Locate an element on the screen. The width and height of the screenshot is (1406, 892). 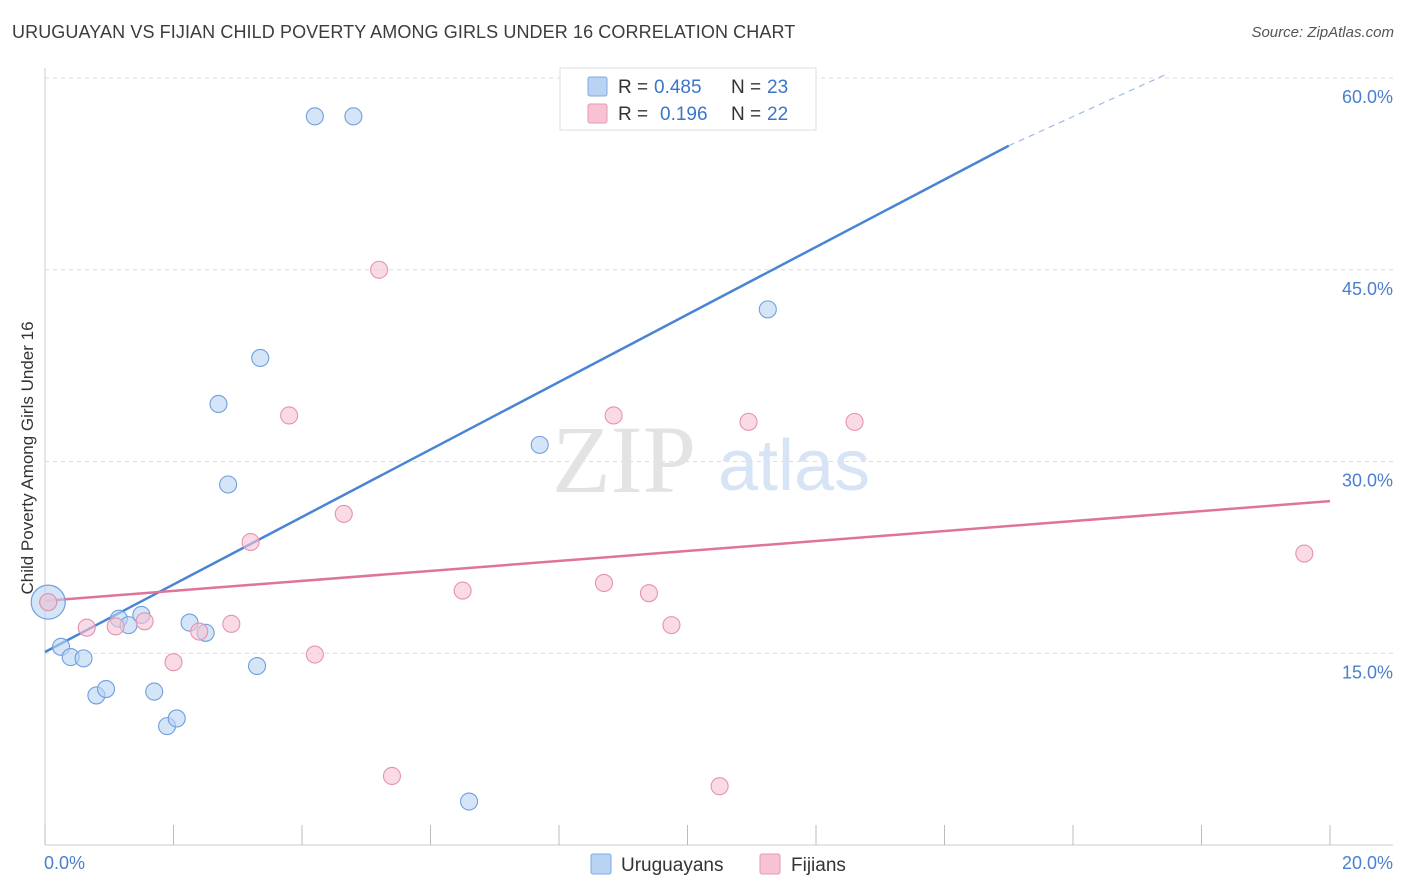
legend-n-label-1: N = is located at coordinates (746, 87).